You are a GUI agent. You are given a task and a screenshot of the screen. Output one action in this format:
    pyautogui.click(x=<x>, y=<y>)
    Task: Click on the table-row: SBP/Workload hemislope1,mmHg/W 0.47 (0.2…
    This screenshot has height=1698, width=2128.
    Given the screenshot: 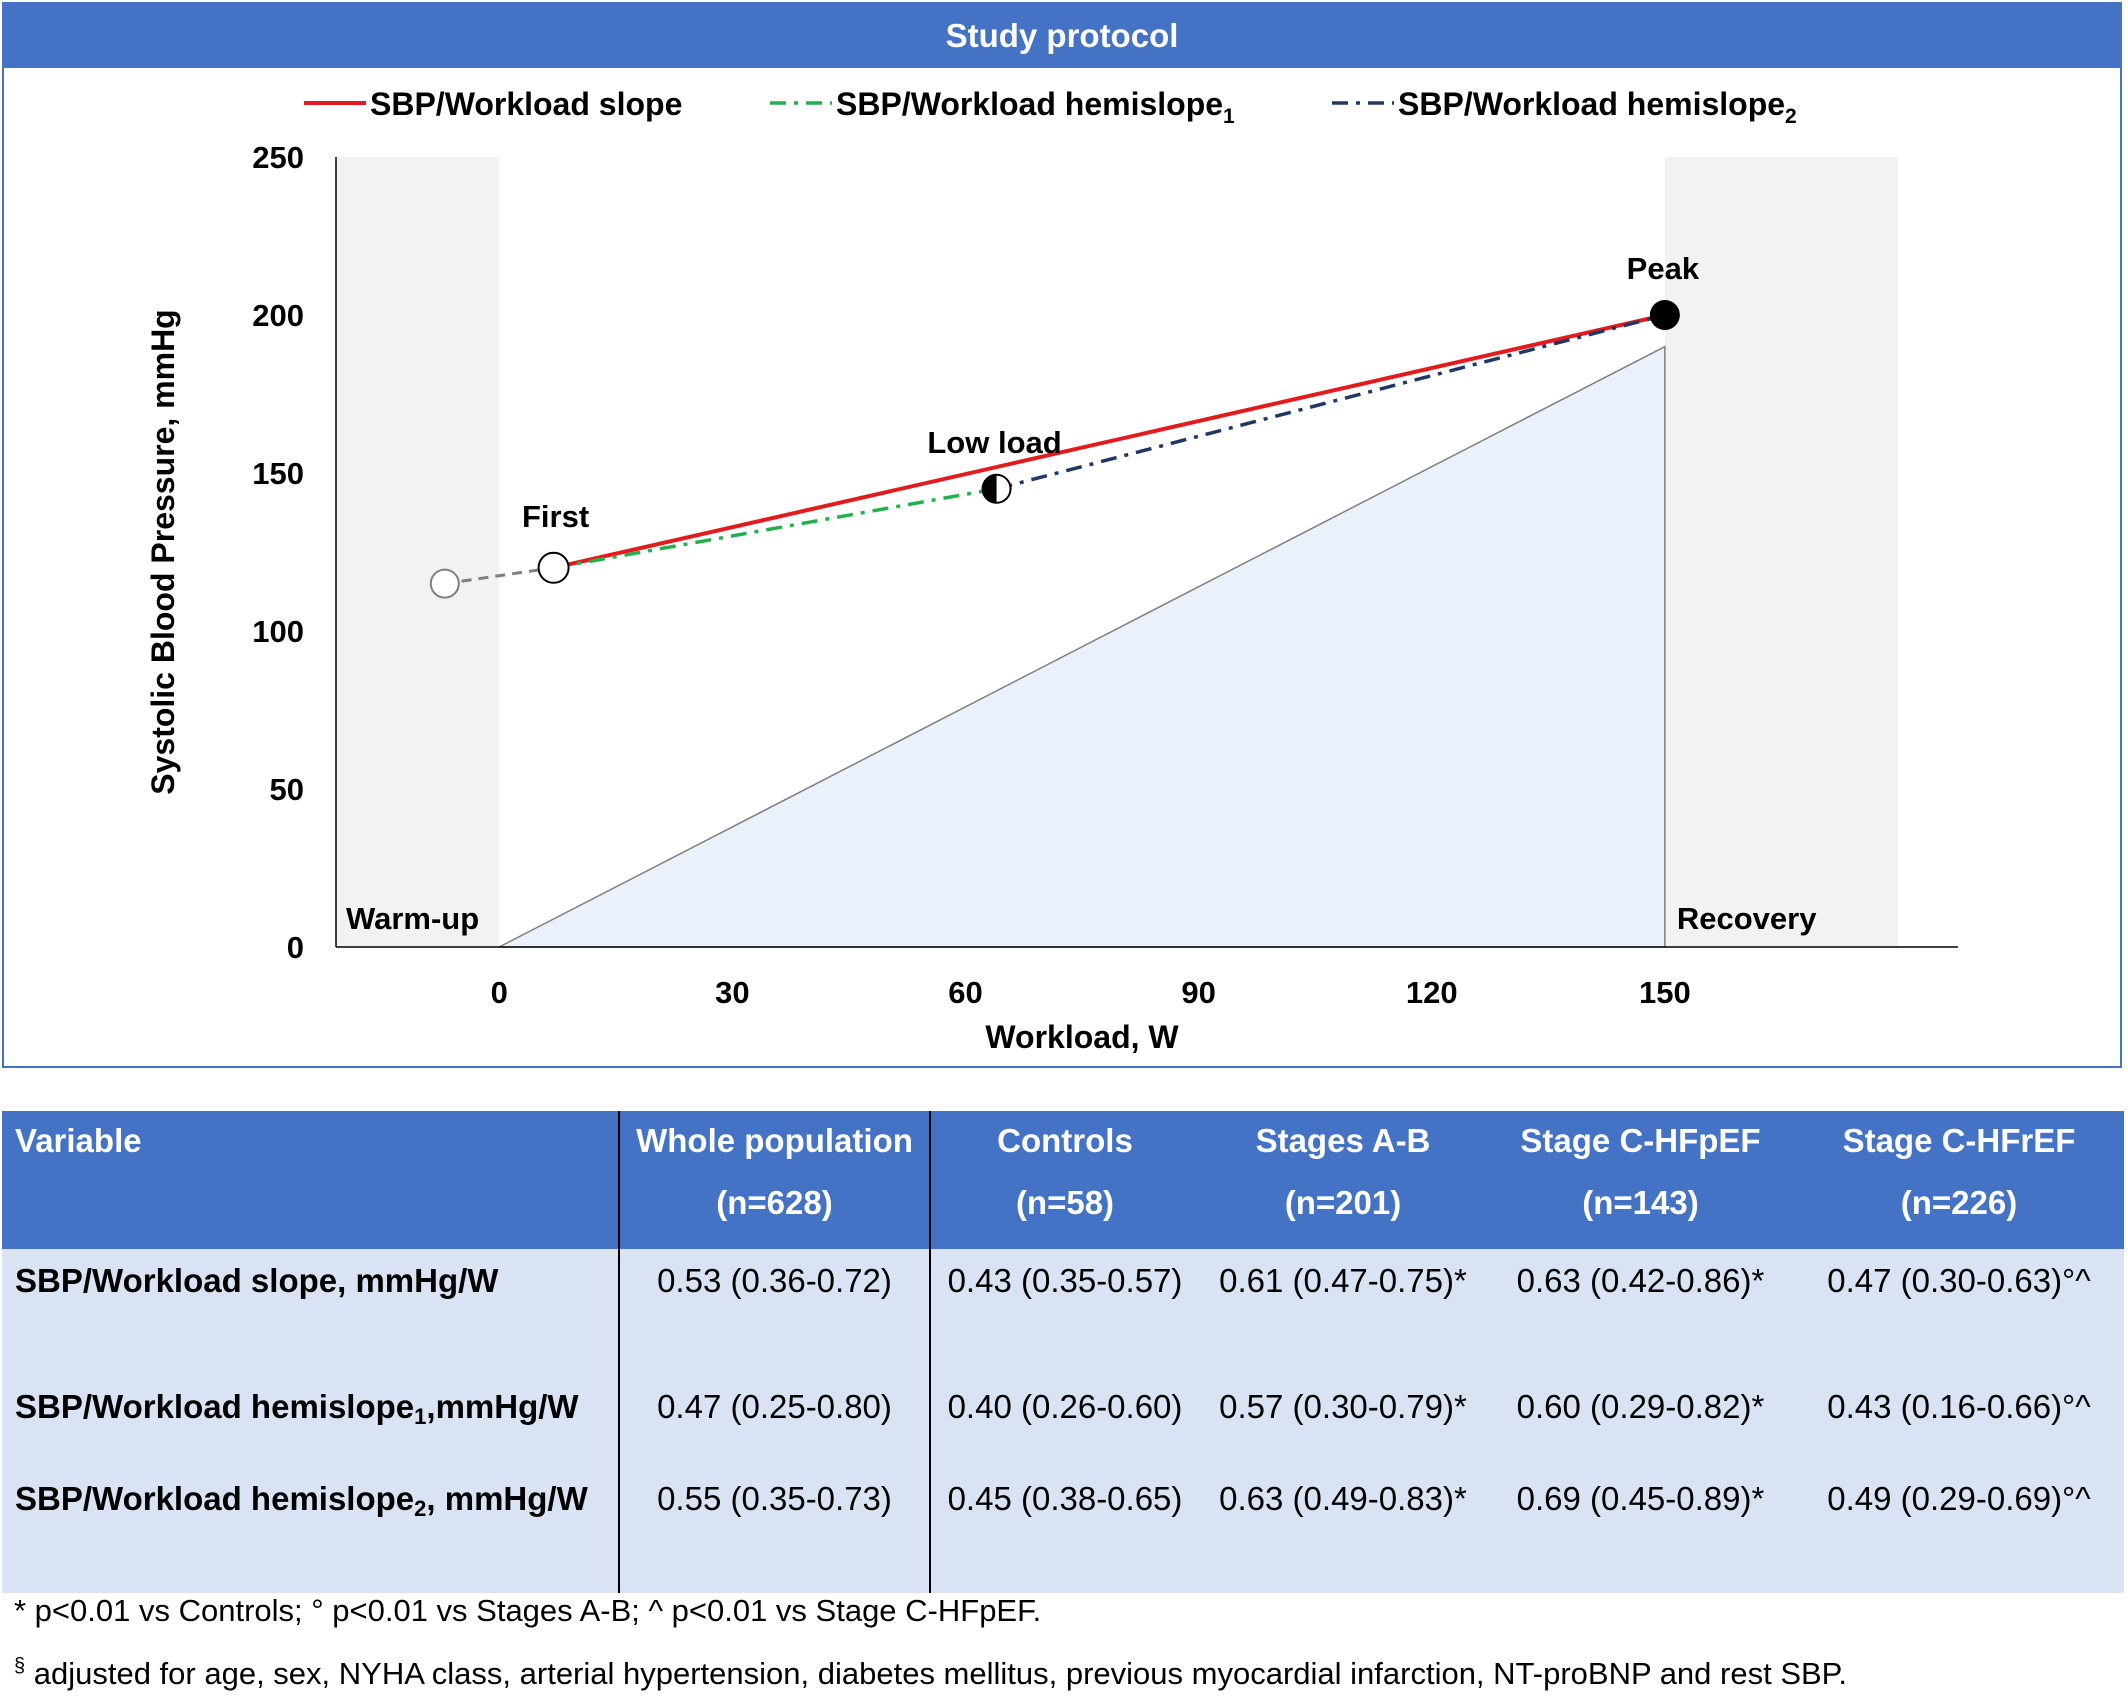 What is the action you would take?
    pyautogui.click(x=1063, y=1406)
    